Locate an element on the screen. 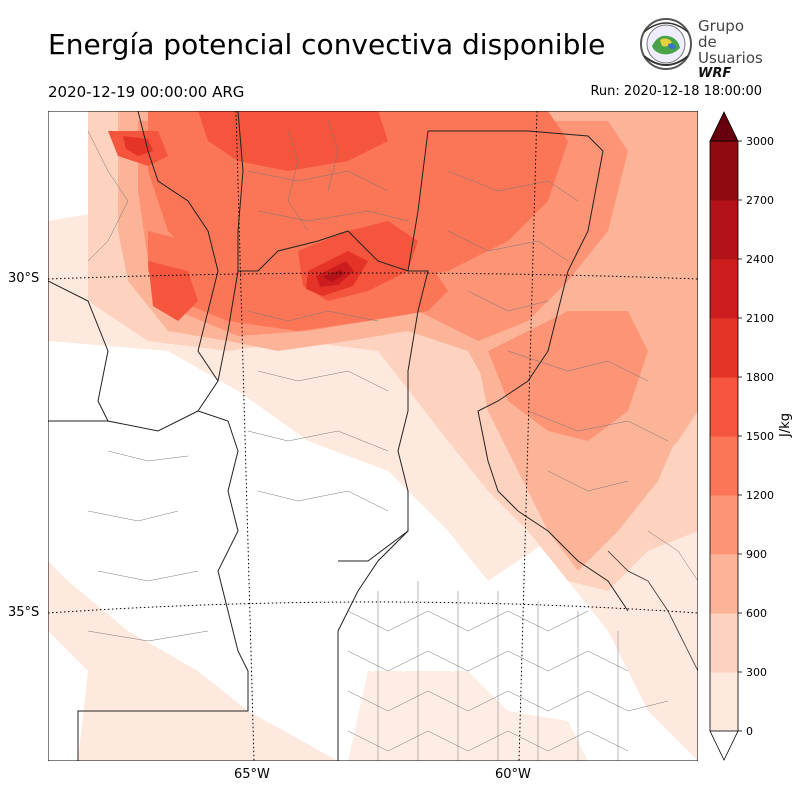  grupo-wrf-logo: Grupo de Usuarios WRF is located at coordinates (699, 47).